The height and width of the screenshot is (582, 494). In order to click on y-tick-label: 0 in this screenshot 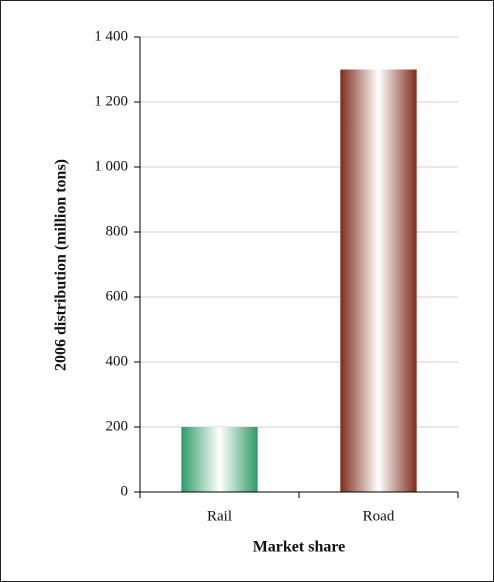, I will do `click(125, 491)`.